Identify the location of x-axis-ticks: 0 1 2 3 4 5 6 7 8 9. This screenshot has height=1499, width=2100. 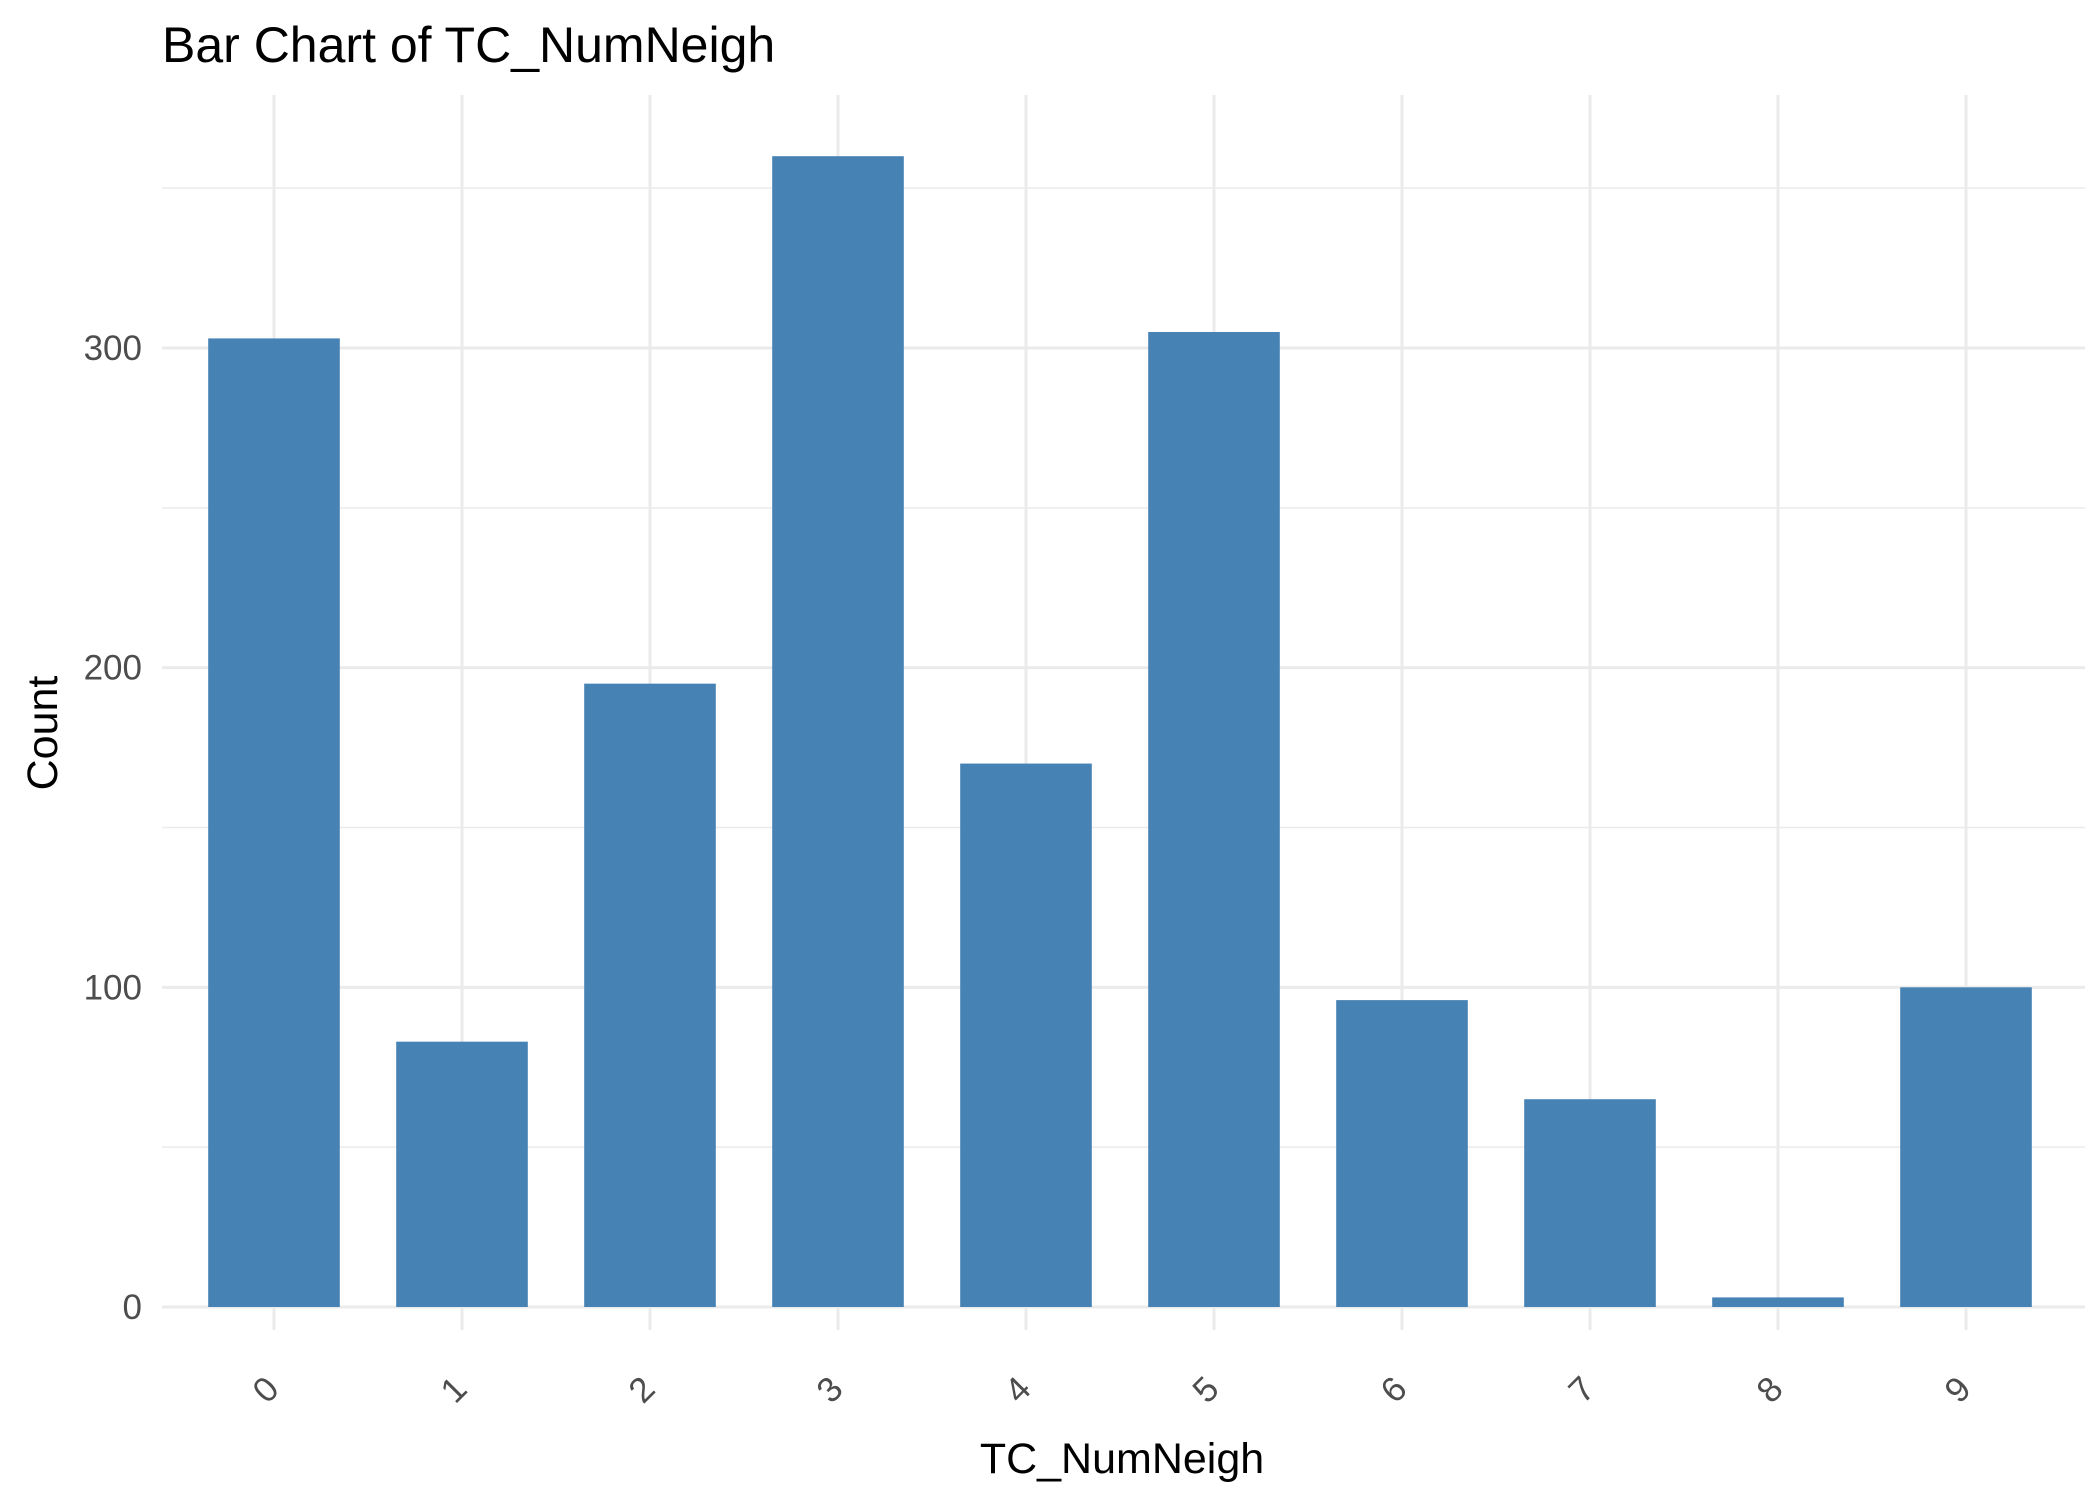
(1111, 1389).